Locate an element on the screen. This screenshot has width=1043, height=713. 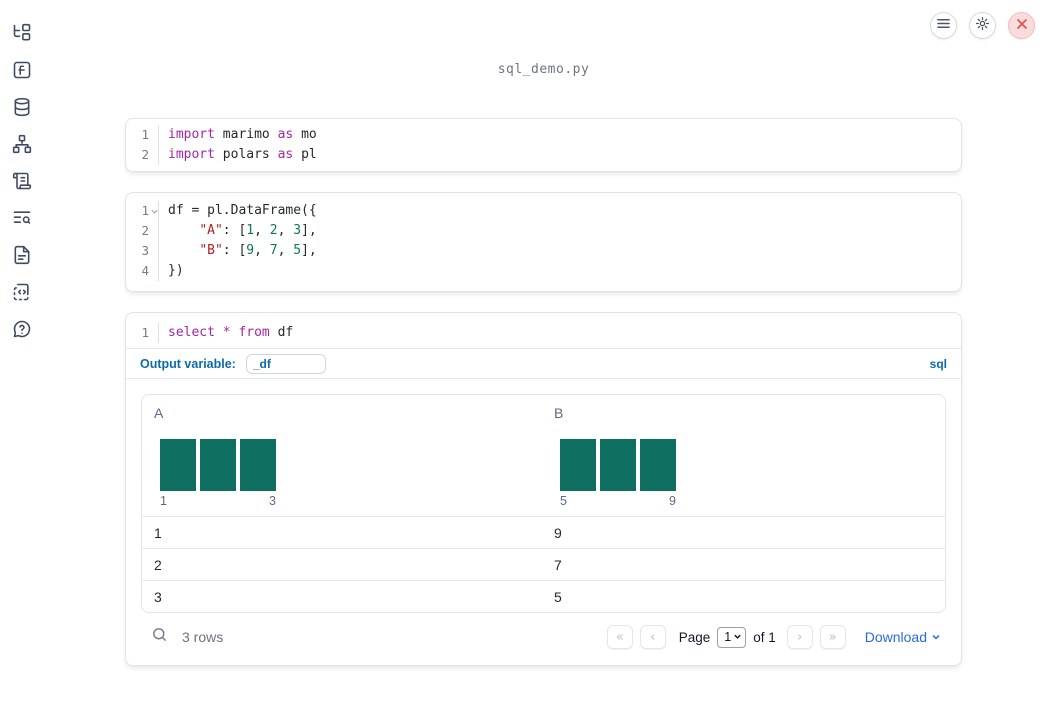
dependency-graph-icon is located at coordinates (22, 144).